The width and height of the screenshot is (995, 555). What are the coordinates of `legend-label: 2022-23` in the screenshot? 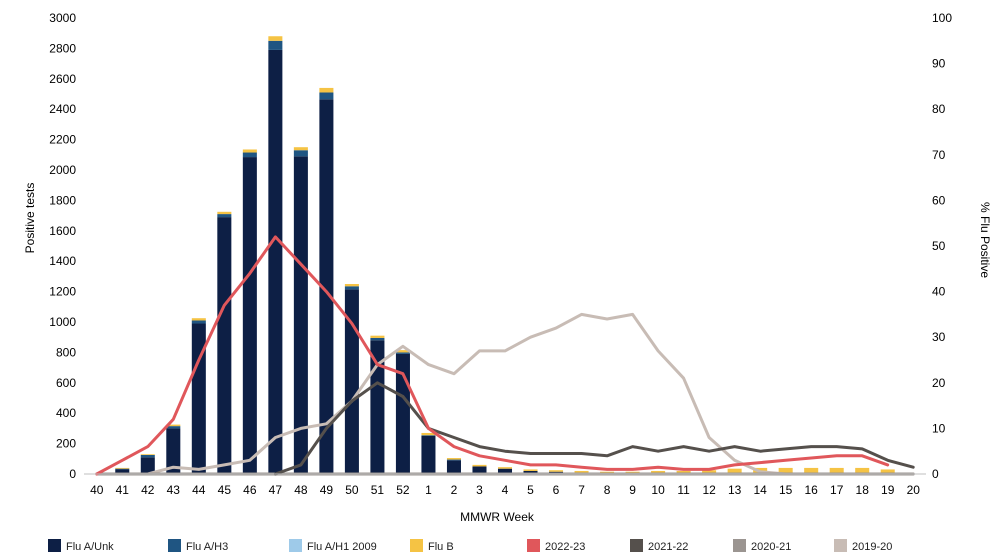 It's located at (565, 547).